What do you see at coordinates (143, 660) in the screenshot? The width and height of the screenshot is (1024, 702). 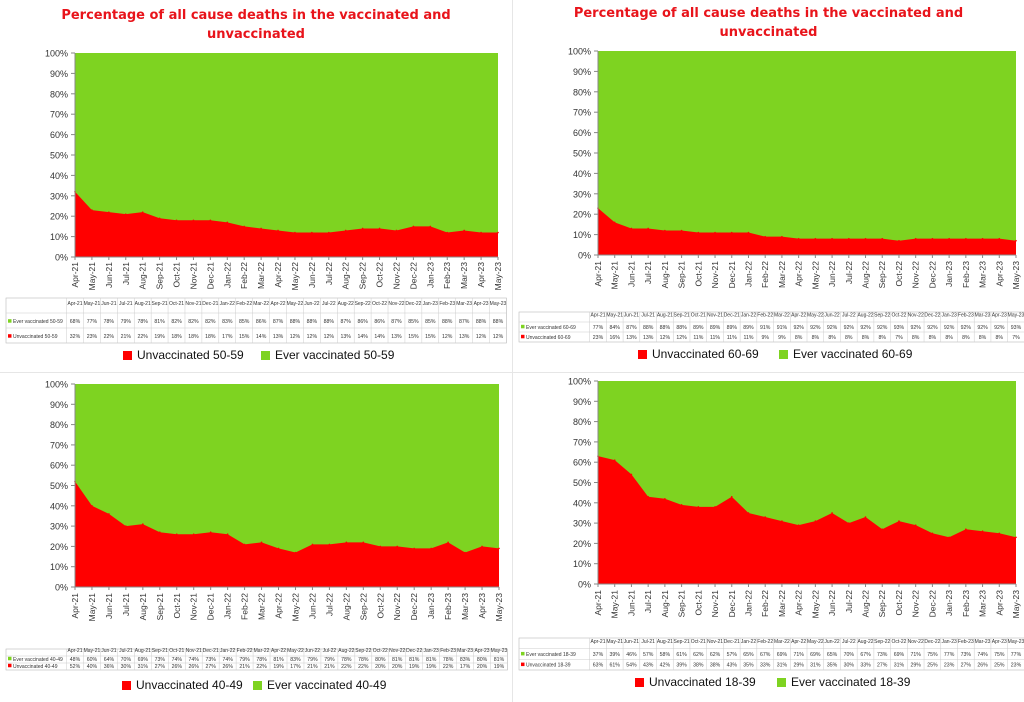 I see `data-table-value: 69%` at bounding box center [143, 660].